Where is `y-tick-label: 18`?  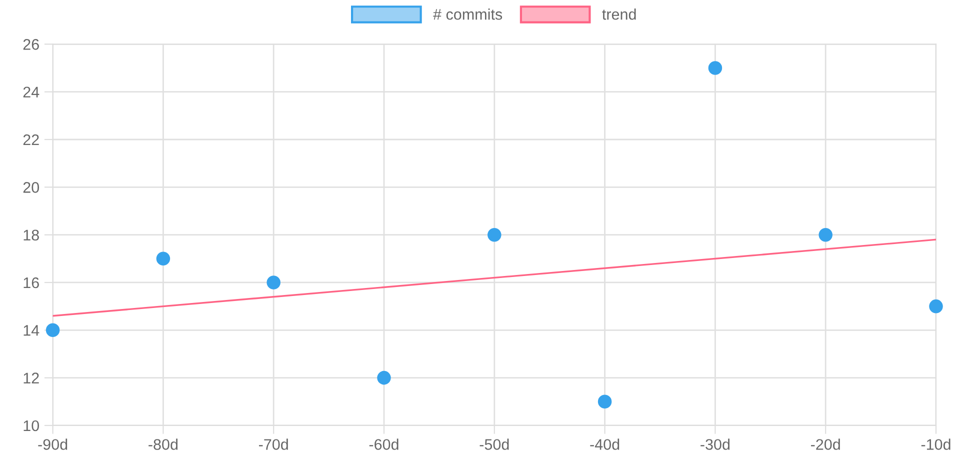 y-tick-label: 18 is located at coordinates (31, 235).